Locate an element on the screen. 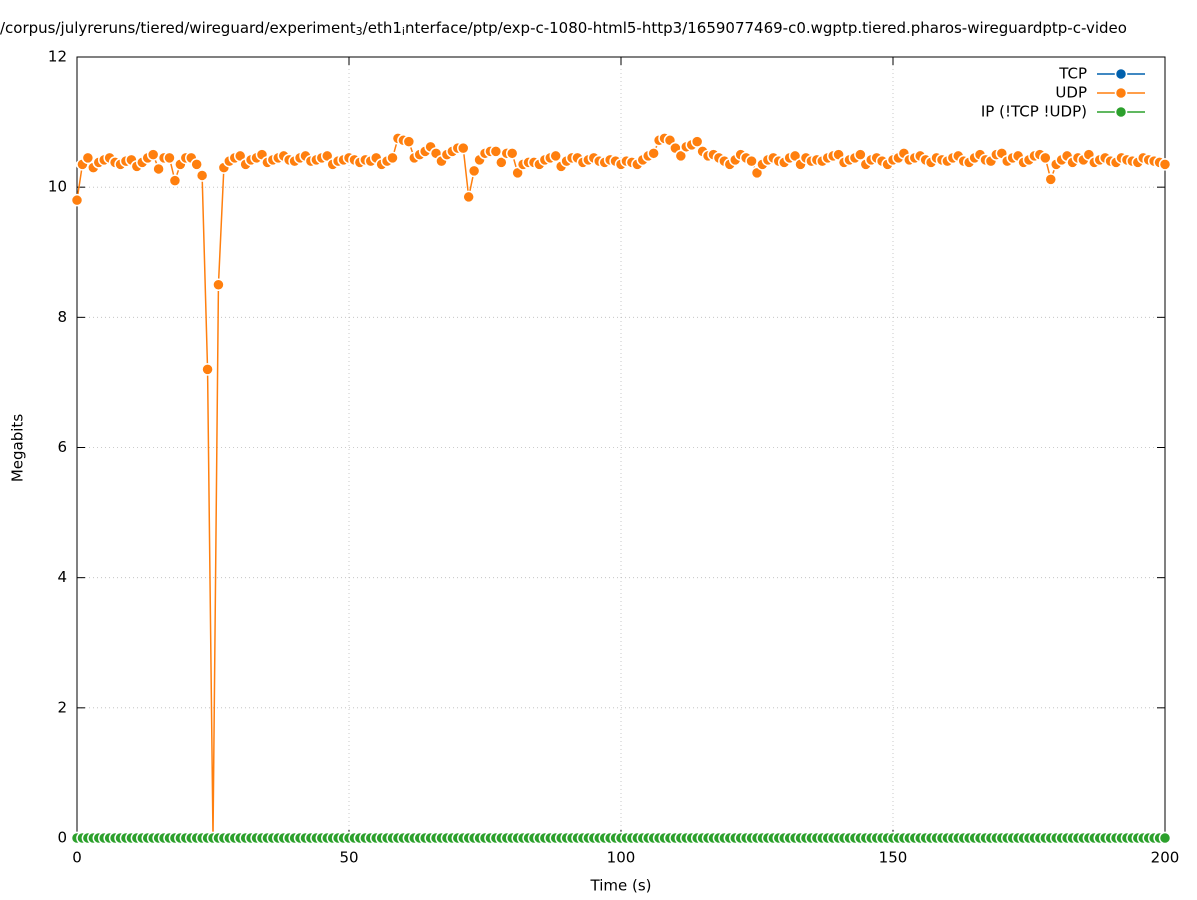 The height and width of the screenshot is (900, 1197). legend-label: UDP is located at coordinates (1071, 93).